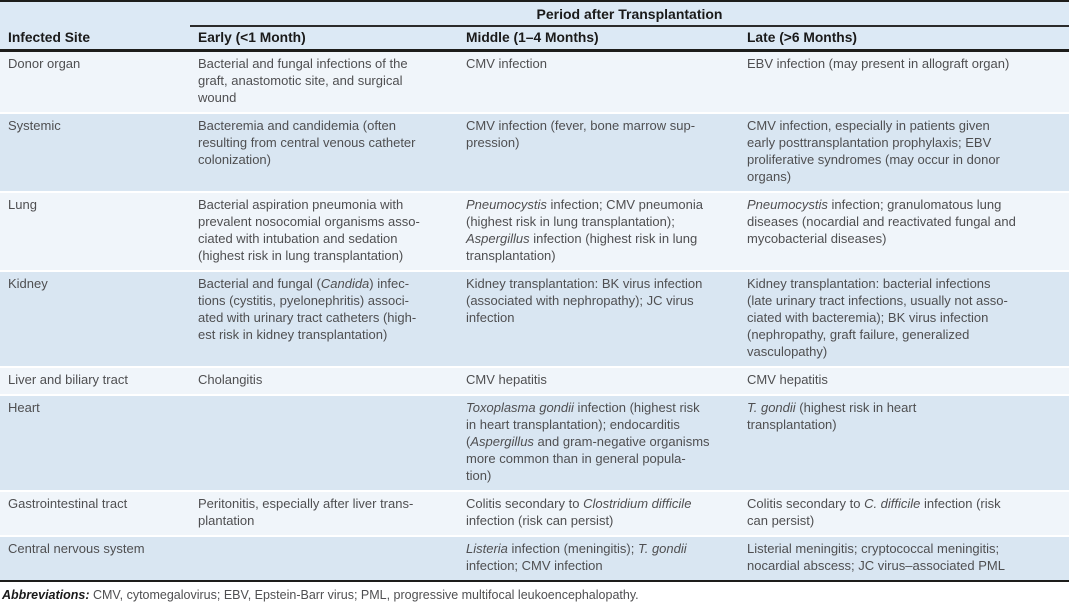 Image resolution: width=1069 pixels, height=607 pixels. Describe the element at coordinates (46, 595) in the screenshot. I see `footnote-label: Abbreviations:` at that location.